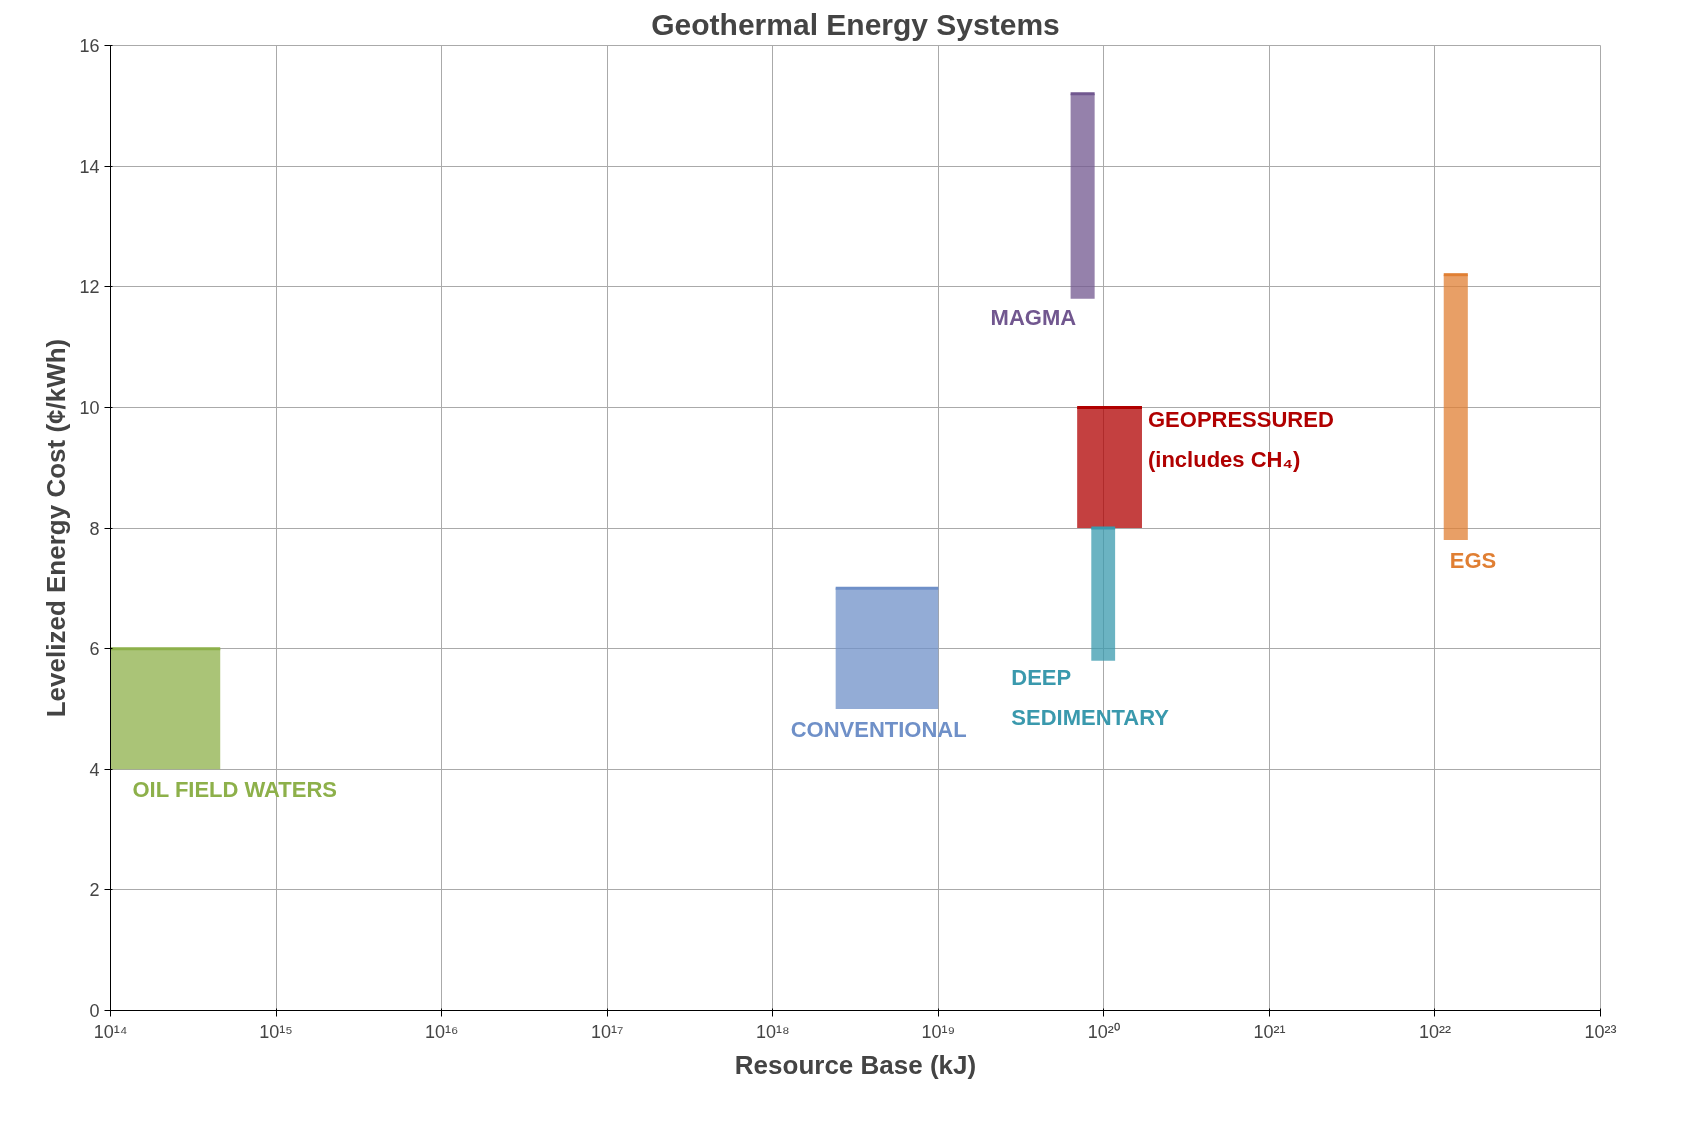  I want to click on y-tick-label: 0, so click(94, 1011).